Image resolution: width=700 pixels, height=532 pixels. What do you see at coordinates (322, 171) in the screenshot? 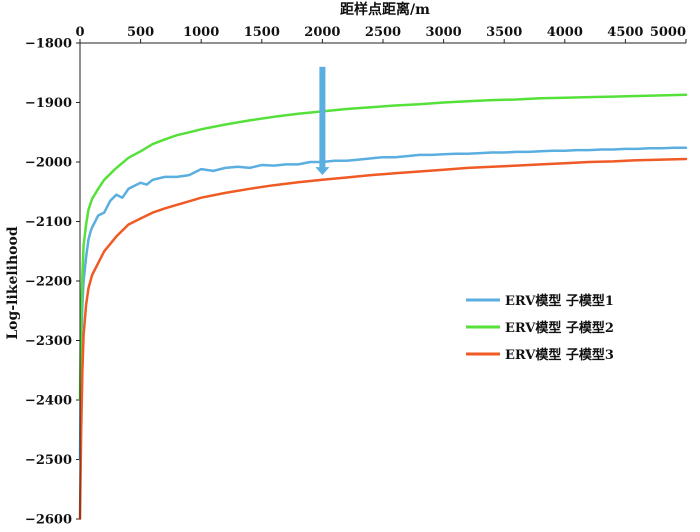
I see `annotation-arrow-head` at bounding box center [322, 171].